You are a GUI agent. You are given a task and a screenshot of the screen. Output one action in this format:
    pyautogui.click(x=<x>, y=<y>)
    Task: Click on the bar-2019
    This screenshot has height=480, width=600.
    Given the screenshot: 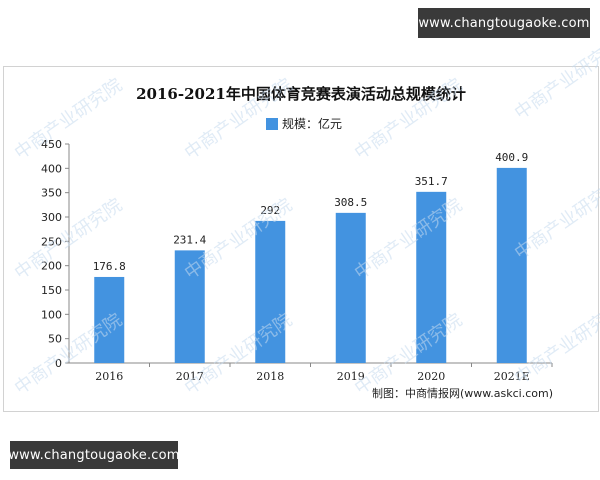 What is the action you would take?
    pyautogui.click(x=350, y=287)
    